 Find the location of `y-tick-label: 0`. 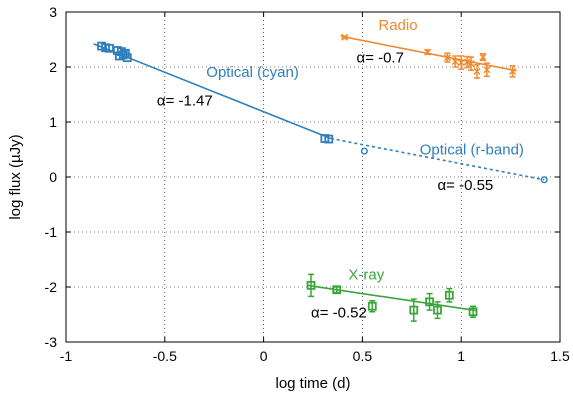

y-tick-label: 0 is located at coordinates (53, 177).